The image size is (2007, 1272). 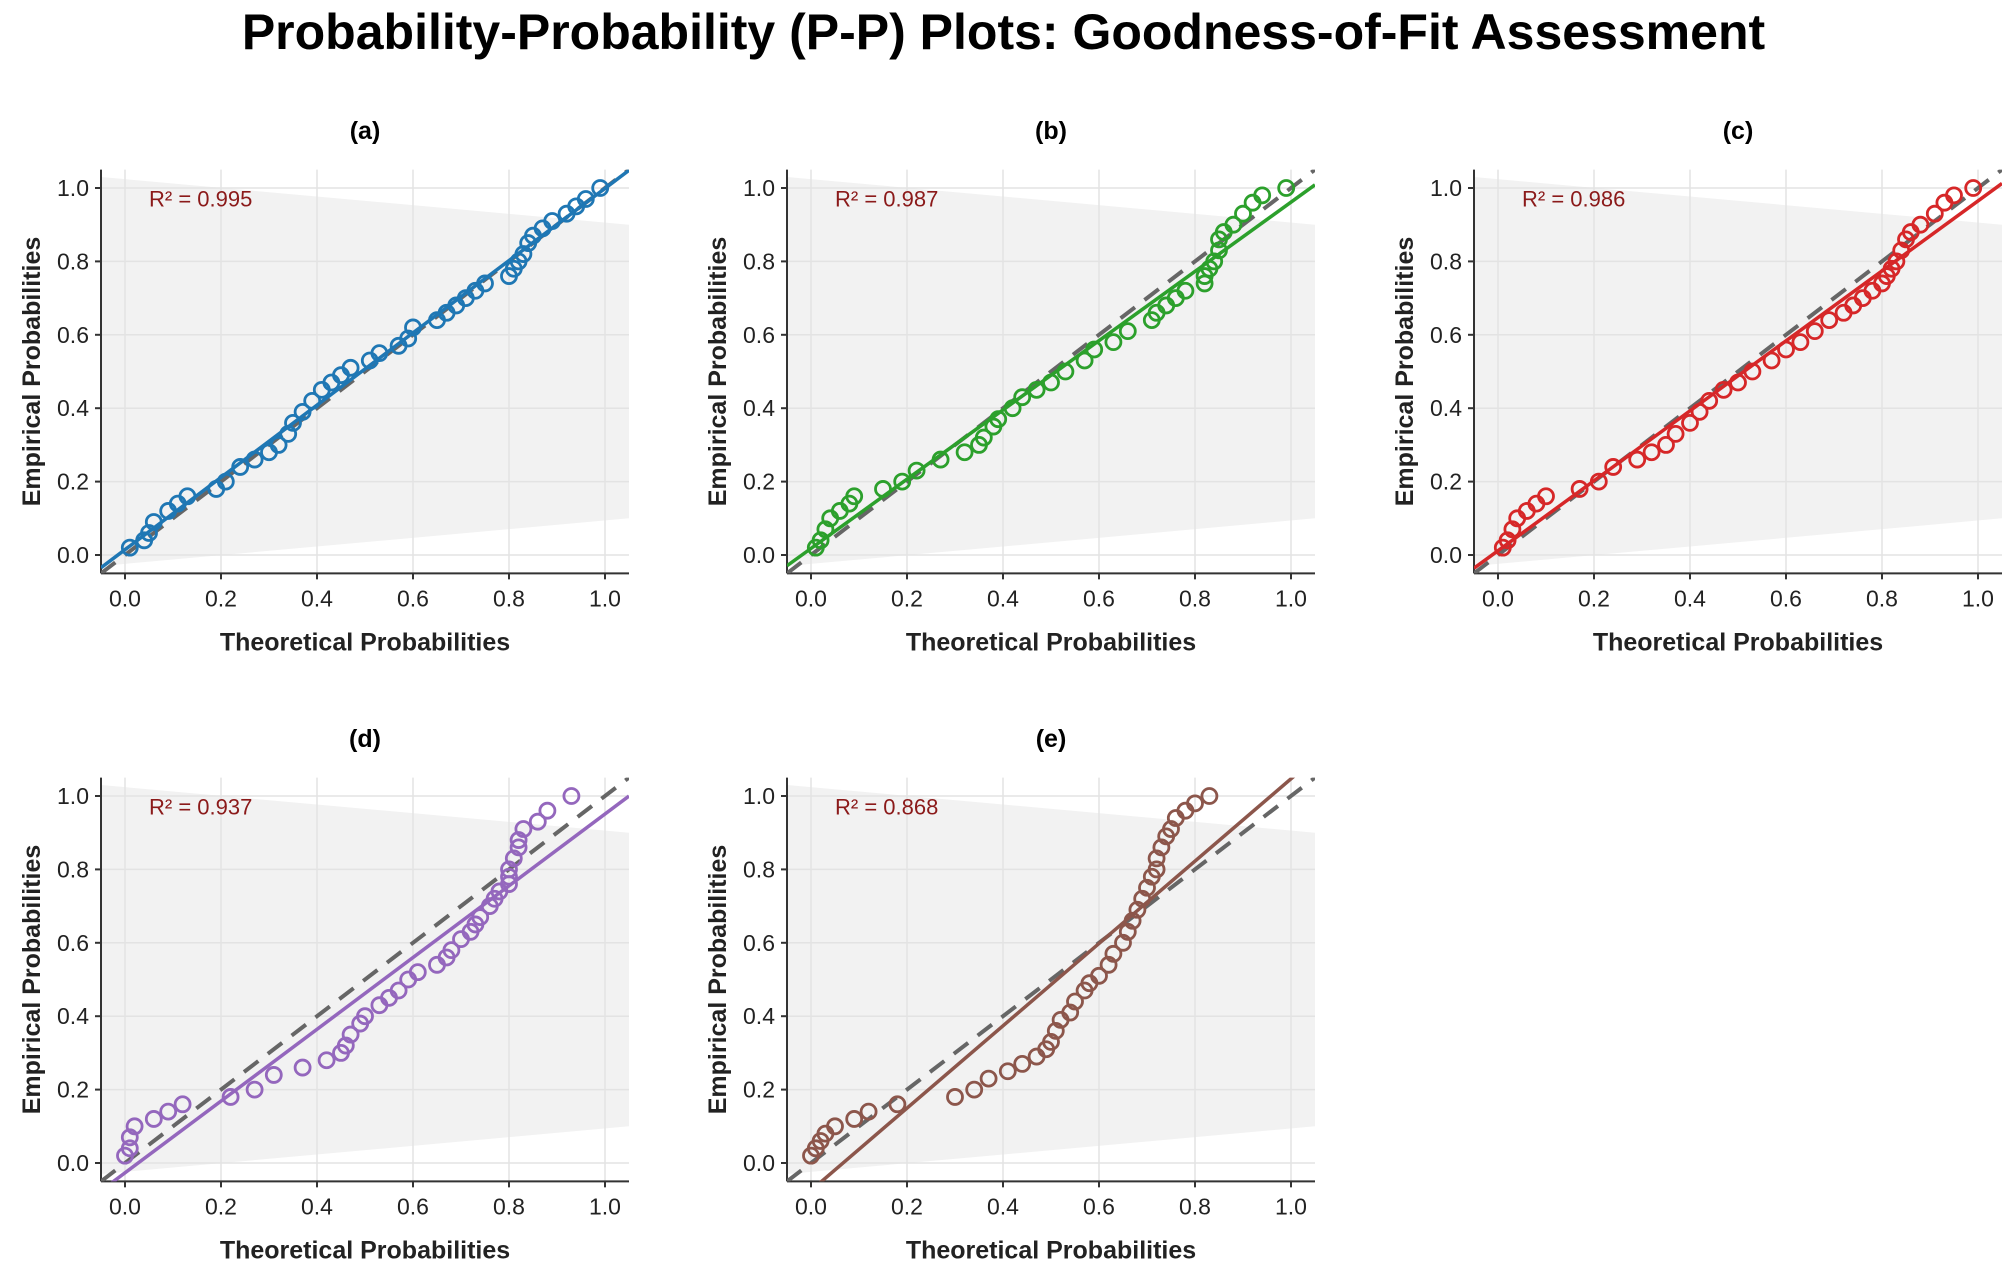 What do you see at coordinates (907, 598) in the screenshot?
I see `x-tick-label: 0.2` at bounding box center [907, 598].